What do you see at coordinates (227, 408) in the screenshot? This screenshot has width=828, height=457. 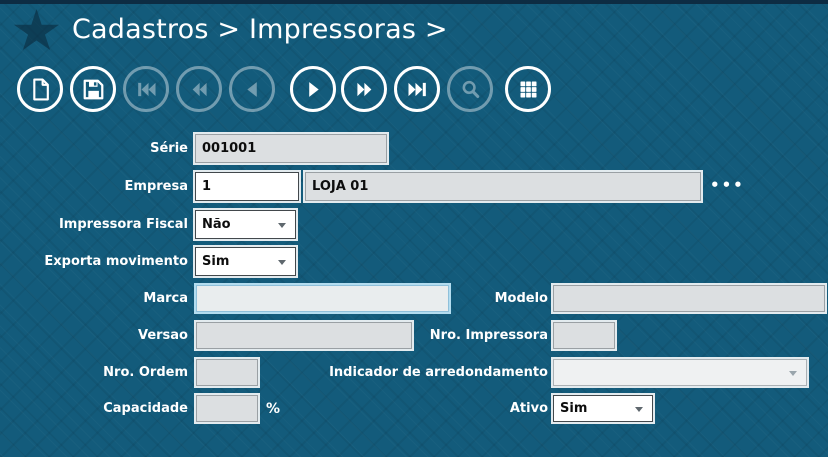 I see `capacidade-input` at bounding box center [227, 408].